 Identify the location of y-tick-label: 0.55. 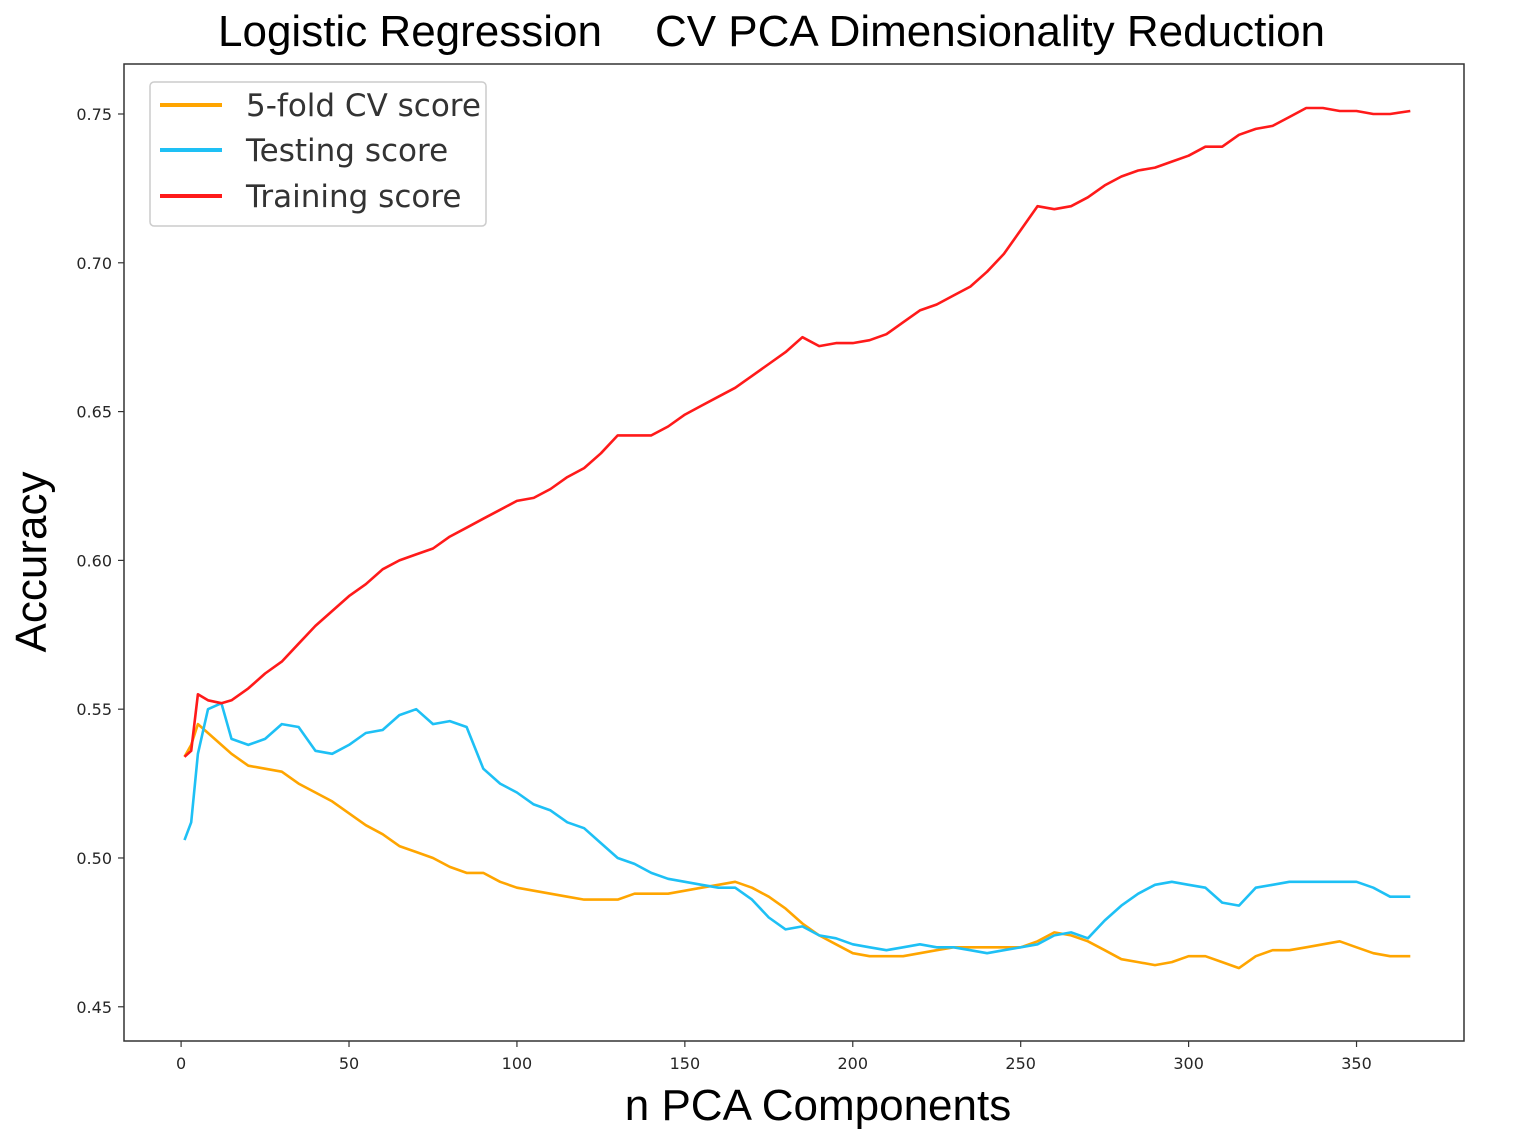
(94, 709).